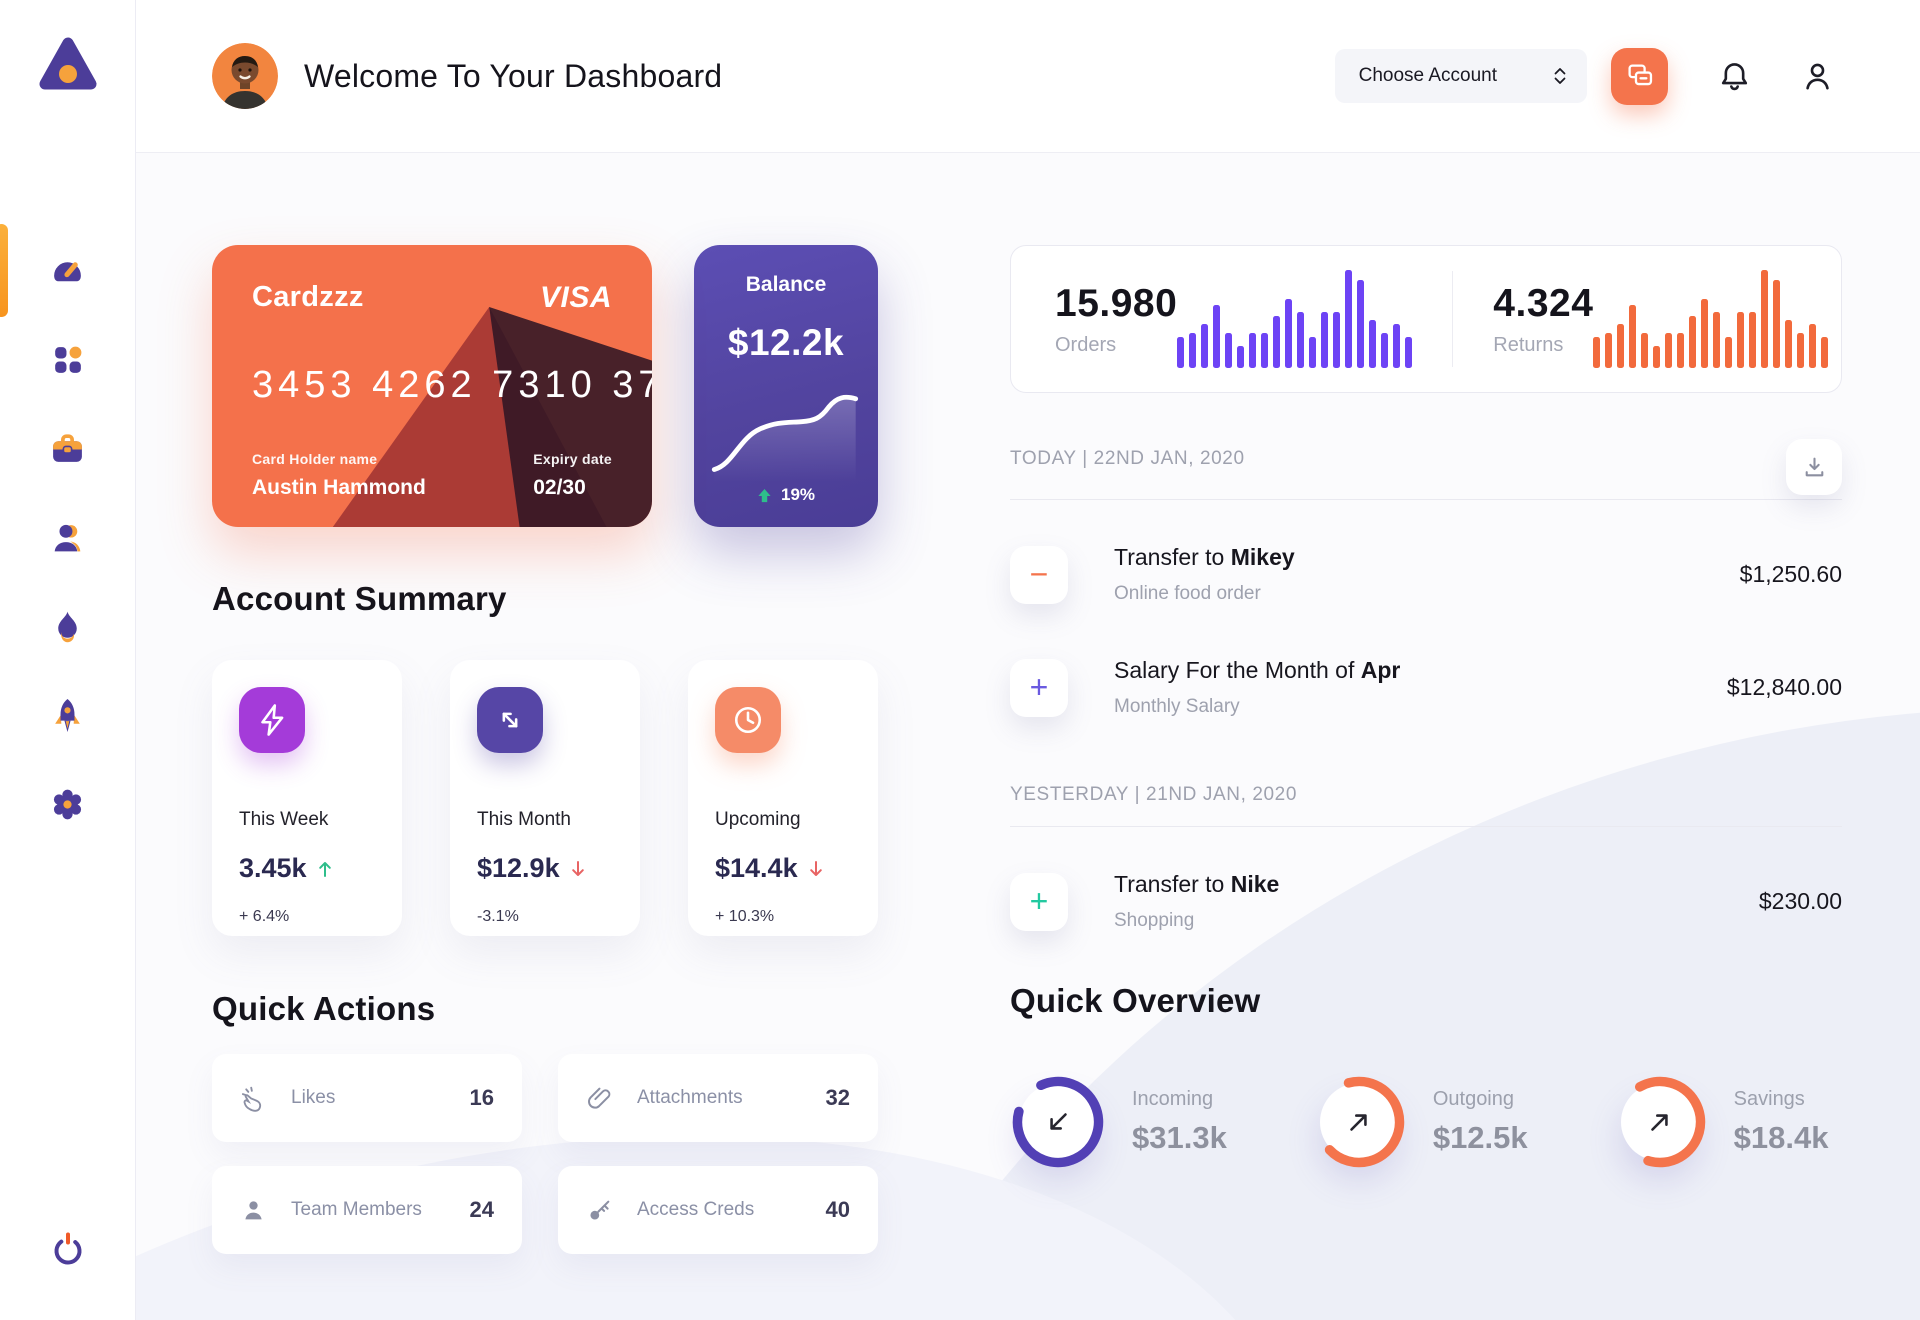 Image resolution: width=1920 pixels, height=1320 pixels. I want to click on user-avatar, so click(245, 76).